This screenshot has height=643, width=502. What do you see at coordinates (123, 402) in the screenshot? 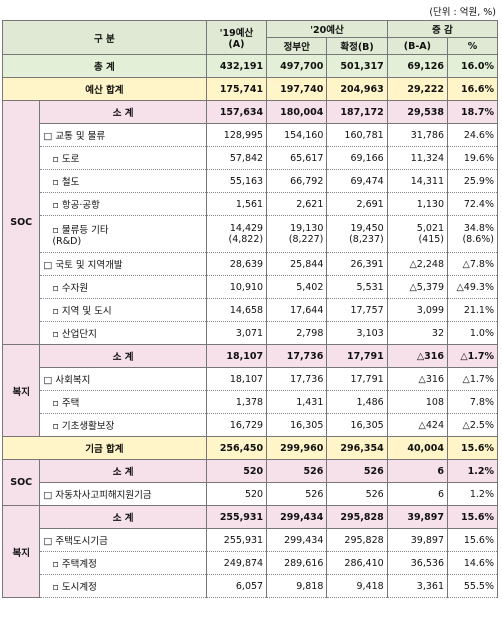
I see `row-label: ▫ 주택` at bounding box center [123, 402].